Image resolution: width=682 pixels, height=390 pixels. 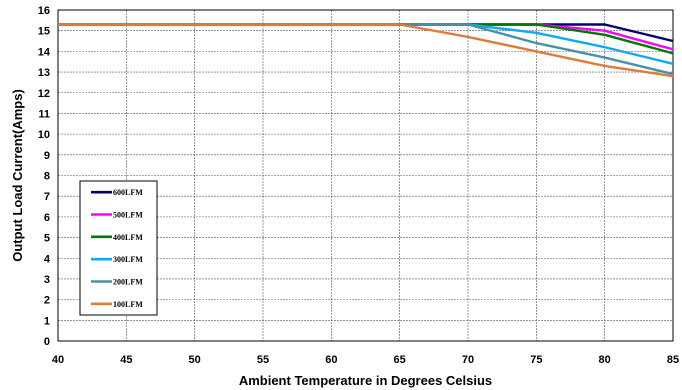 I want to click on x-tick-label: 75, so click(x=536, y=360).